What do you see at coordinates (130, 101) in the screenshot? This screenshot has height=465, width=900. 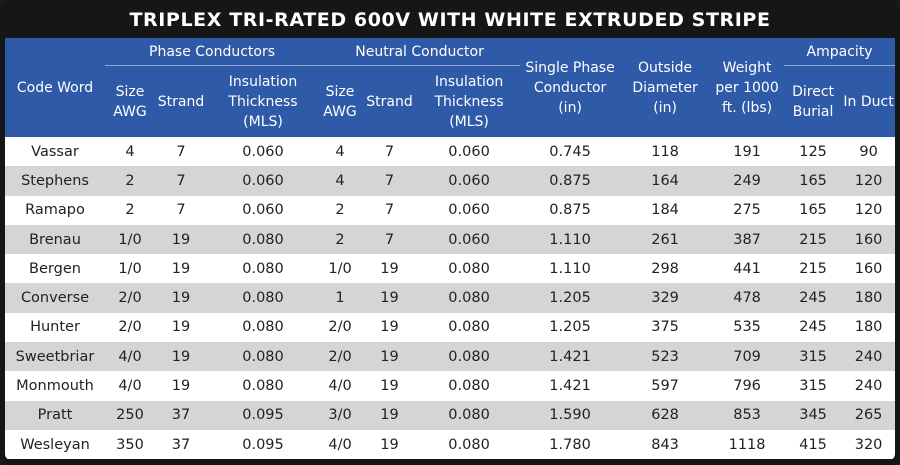 I see `header-phase-size: Size AWG` at bounding box center [130, 101].